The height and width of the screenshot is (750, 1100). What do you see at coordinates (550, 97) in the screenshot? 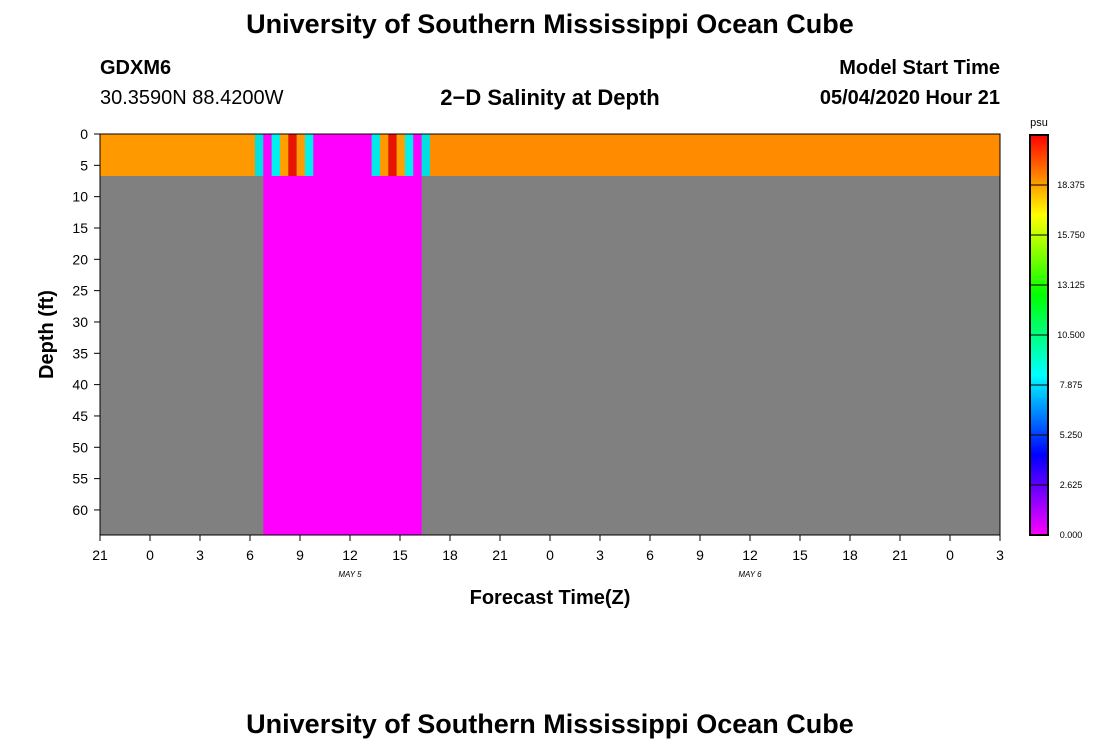
I see `plot-title: 2−D Salinity at Depth` at bounding box center [550, 97].